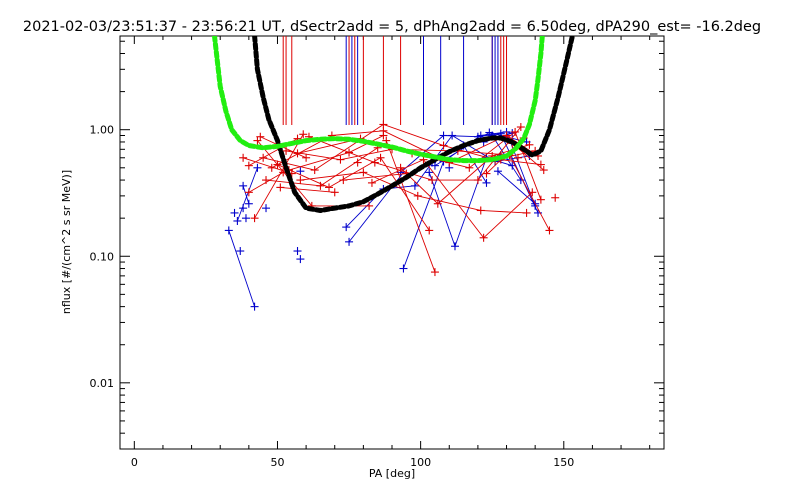  What do you see at coordinates (392, 473) in the screenshot?
I see `x-axis-label: PA [deg]` at bounding box center [392, 473].